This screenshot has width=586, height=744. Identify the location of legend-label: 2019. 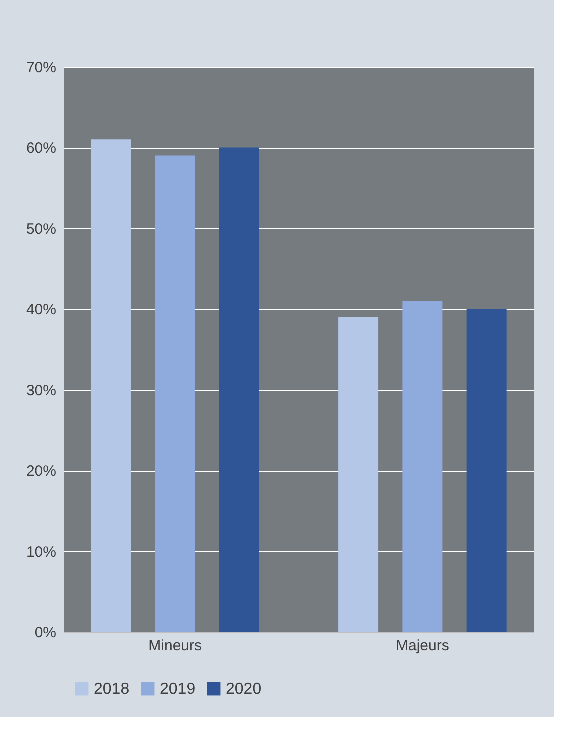
(178, 689).